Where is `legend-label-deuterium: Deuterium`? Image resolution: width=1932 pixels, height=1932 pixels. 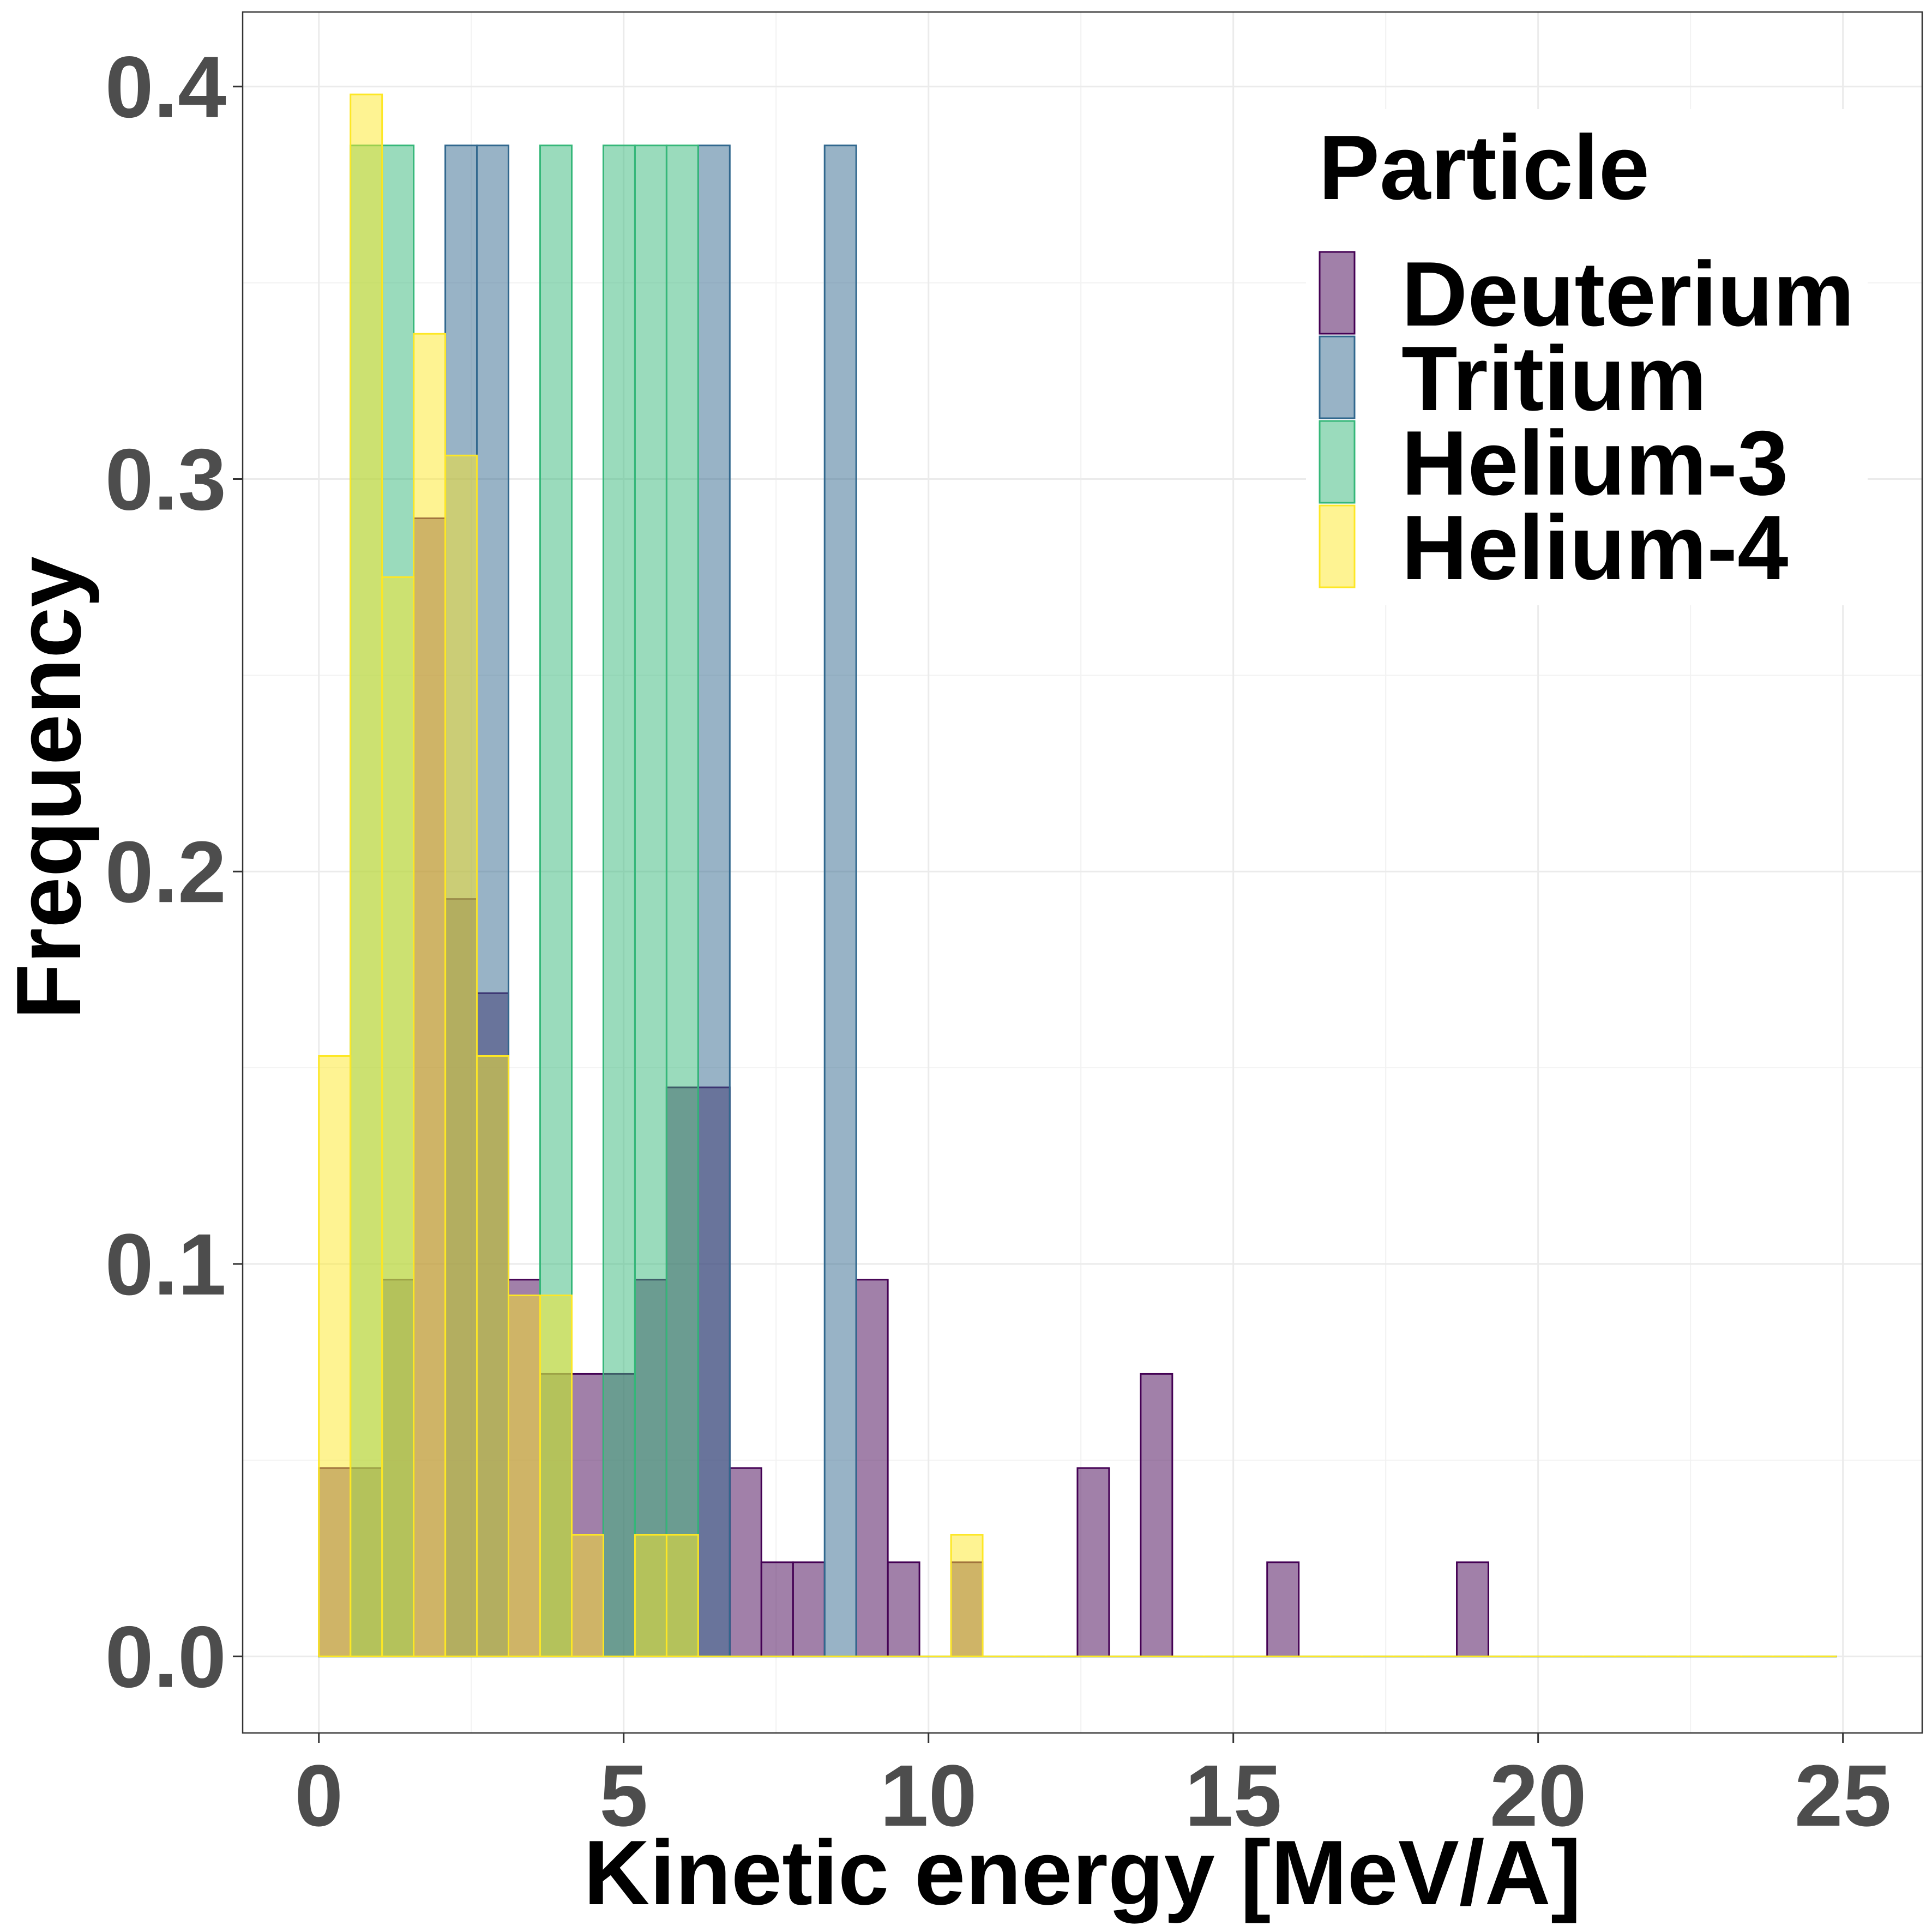 legend-label-deuterium: Deuterium is located at coordinates (1628, 294).